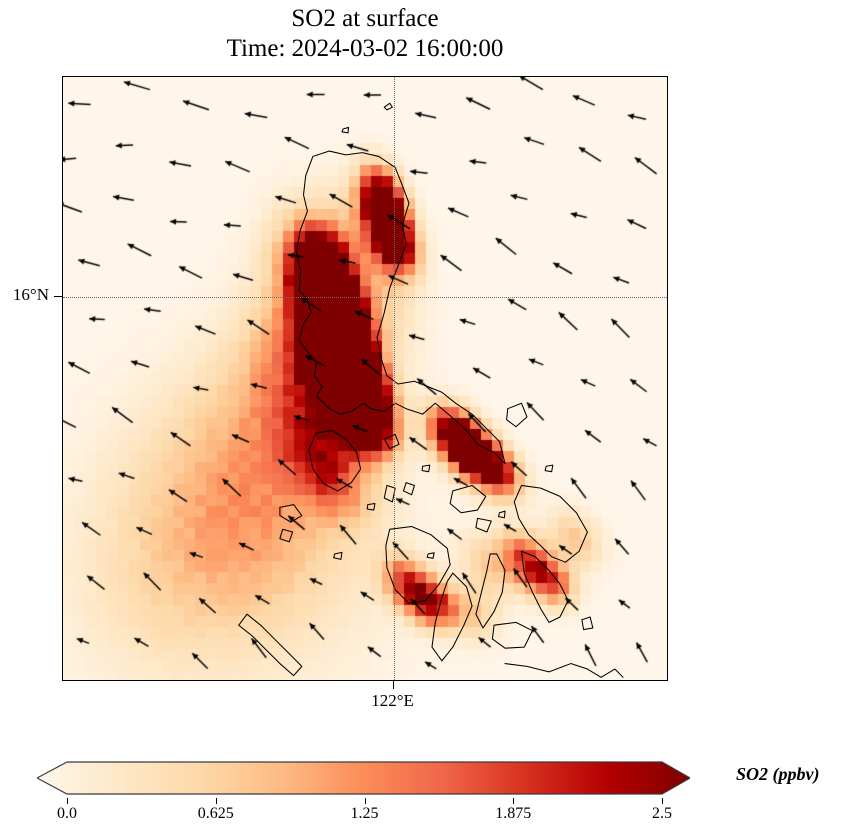  I want to click on colorbar: 0.0 0.625 1.25 1.875 2.5, so click(363, 790).